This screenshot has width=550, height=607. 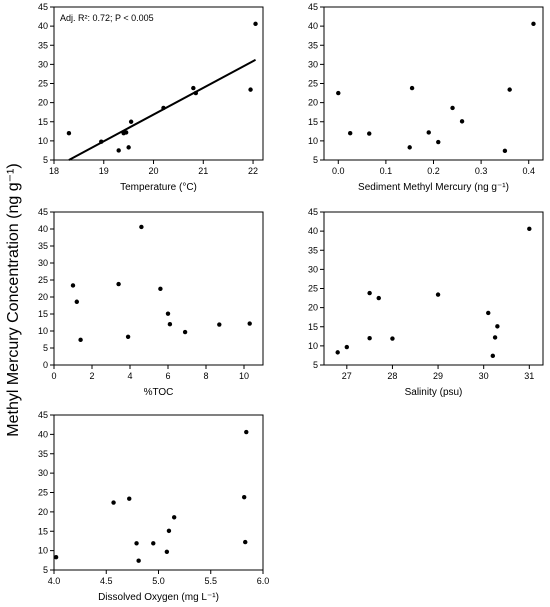 What do you see at coordinates (481, 171) in the screenshot?
I see `x-tick-label: 0.3` at bounding box center [481, 171].